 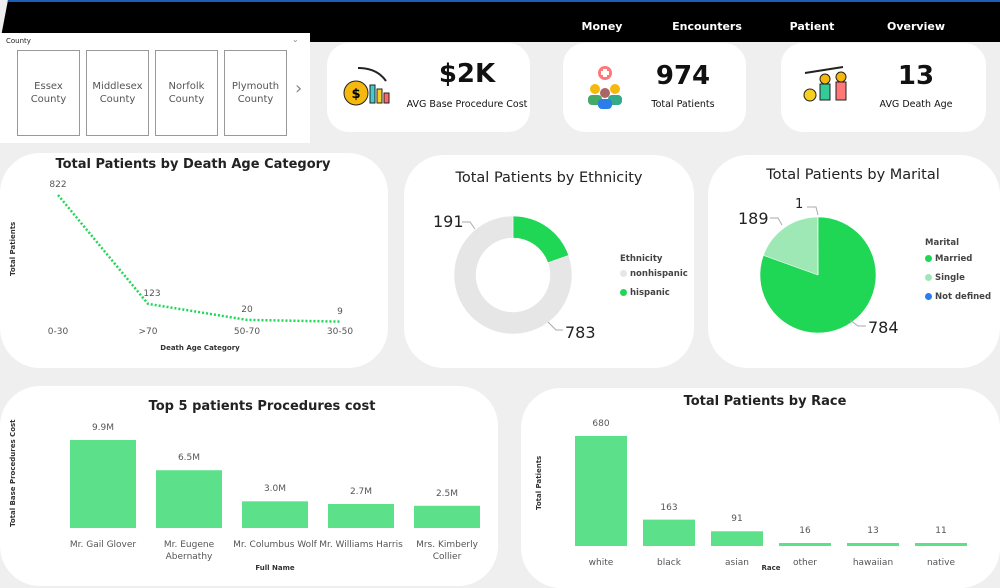 I want to click on bar-mr-columbus-wolf, so click(x=275, y=514).